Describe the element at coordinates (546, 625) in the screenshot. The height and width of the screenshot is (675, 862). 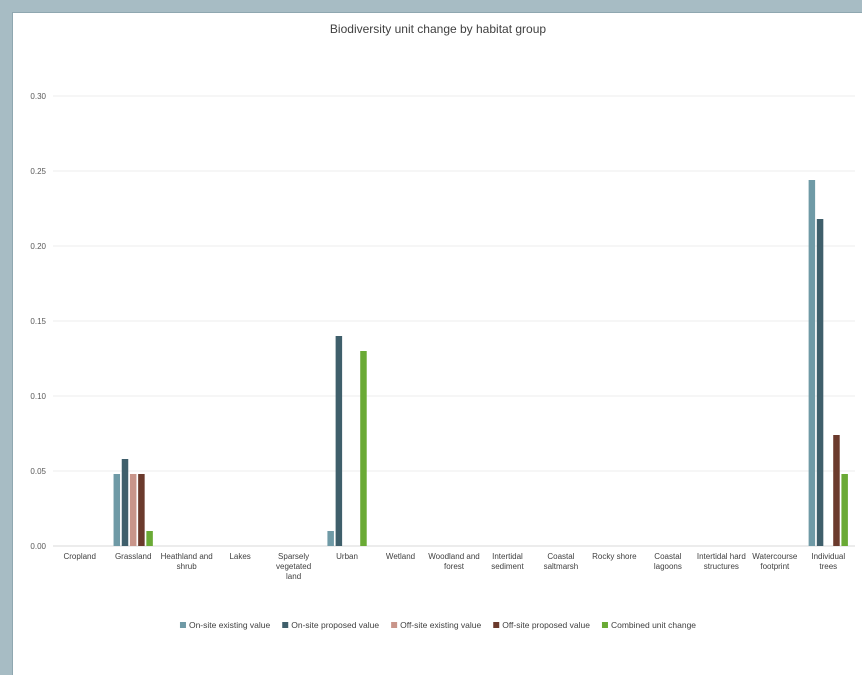
I see `legend-label: Off-site proposed value` at that location.